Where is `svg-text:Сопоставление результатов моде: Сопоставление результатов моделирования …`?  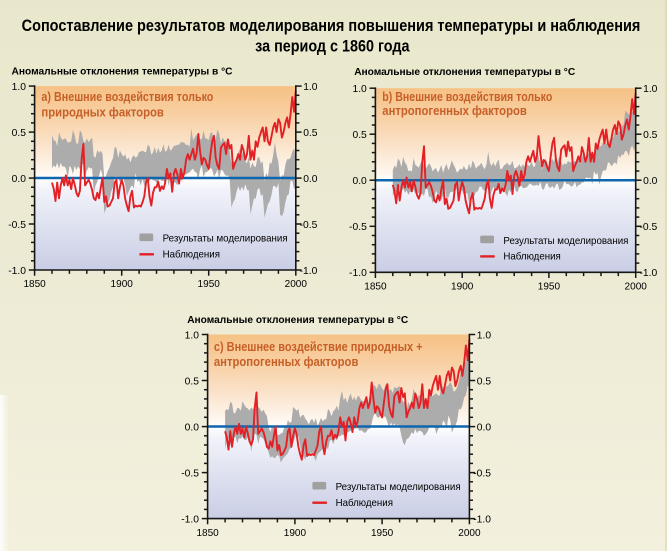
svg-text:Сопоставление результатов моде: Сопоставление результатов моделирования … is located at coordinates (331, 26).